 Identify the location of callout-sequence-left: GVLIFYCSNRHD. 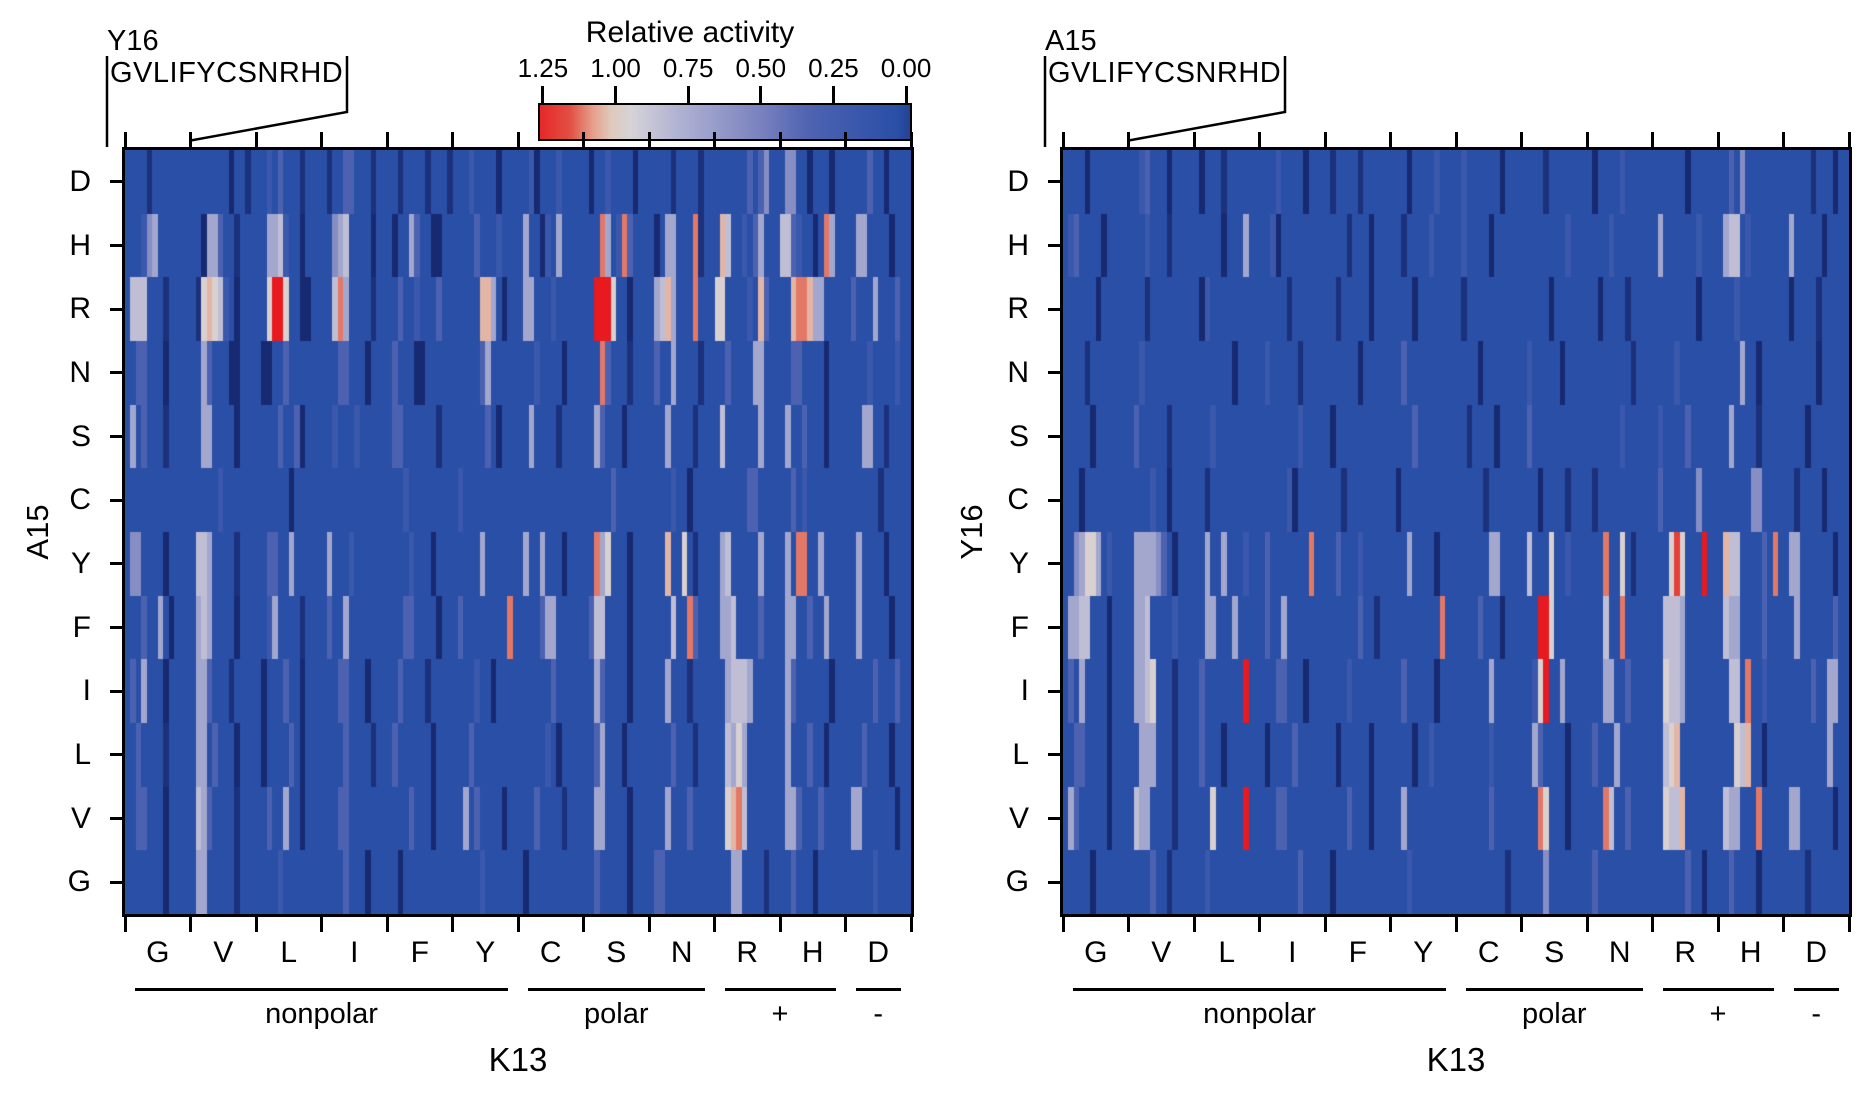
(227, 73).